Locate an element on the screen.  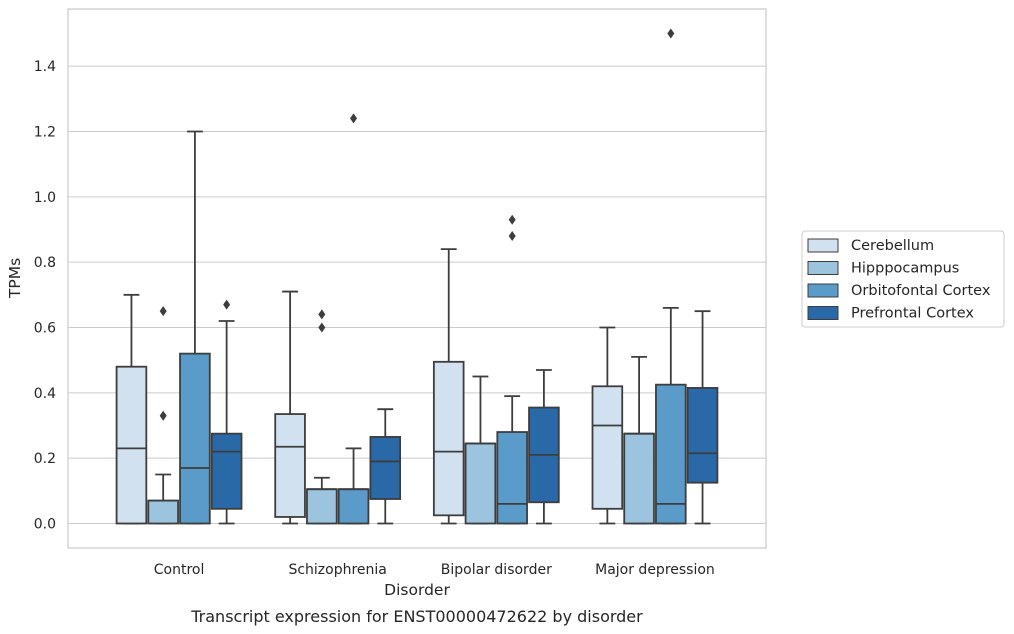
y-tick-label: 0.2 is located at coordinates (45, 459).